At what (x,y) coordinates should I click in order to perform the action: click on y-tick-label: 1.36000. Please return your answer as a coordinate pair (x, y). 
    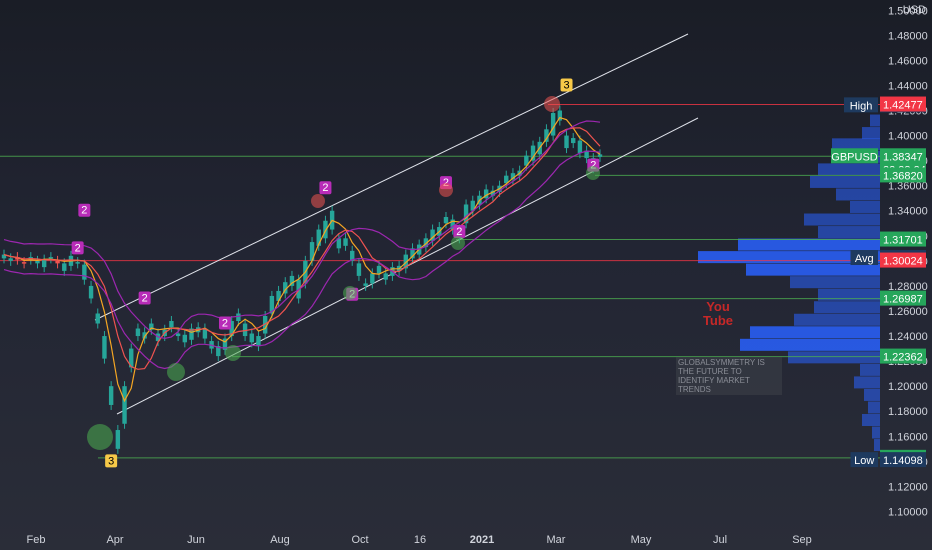
    Looking at the image, I should click on (908, 187).